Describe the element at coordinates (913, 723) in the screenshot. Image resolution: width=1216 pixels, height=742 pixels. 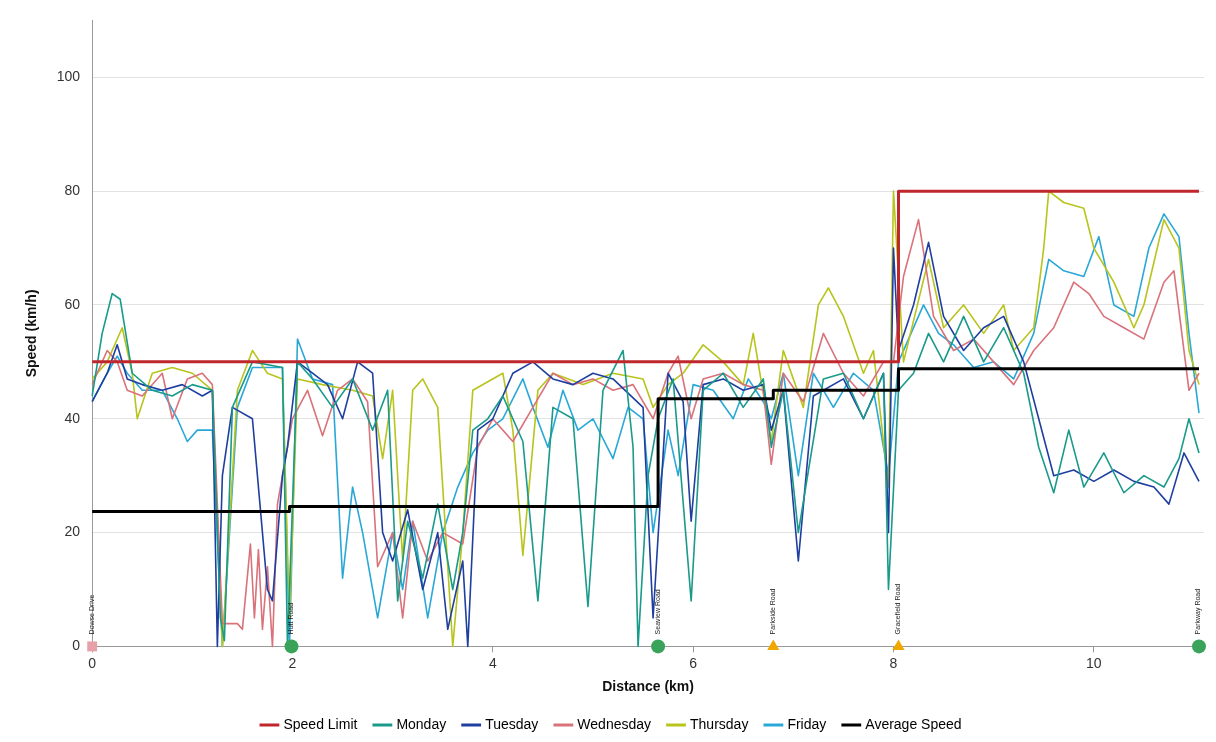
I see `legend-label: Average Speed` at that location.